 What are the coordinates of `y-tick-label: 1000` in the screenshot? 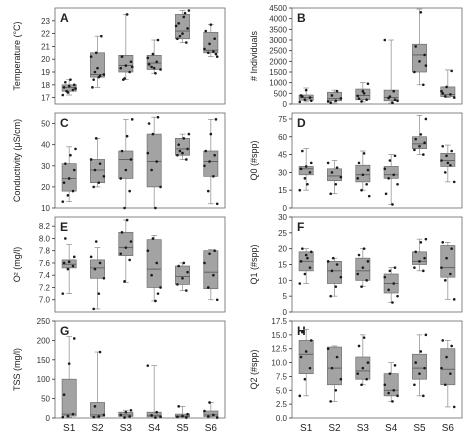 It's located at (278, 83).